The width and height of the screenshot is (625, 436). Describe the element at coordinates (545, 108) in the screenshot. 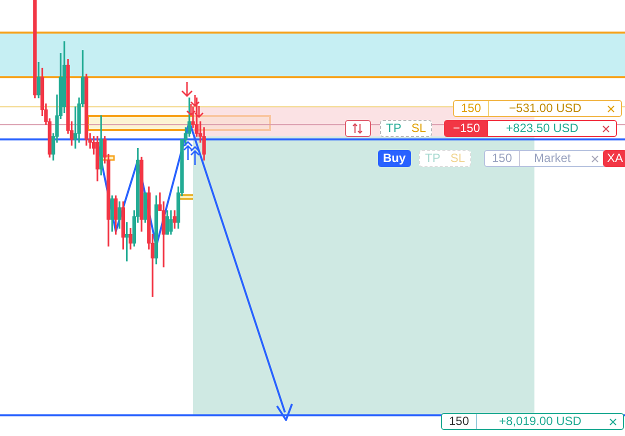

I see `annotation: −531.00 USD` at that location.